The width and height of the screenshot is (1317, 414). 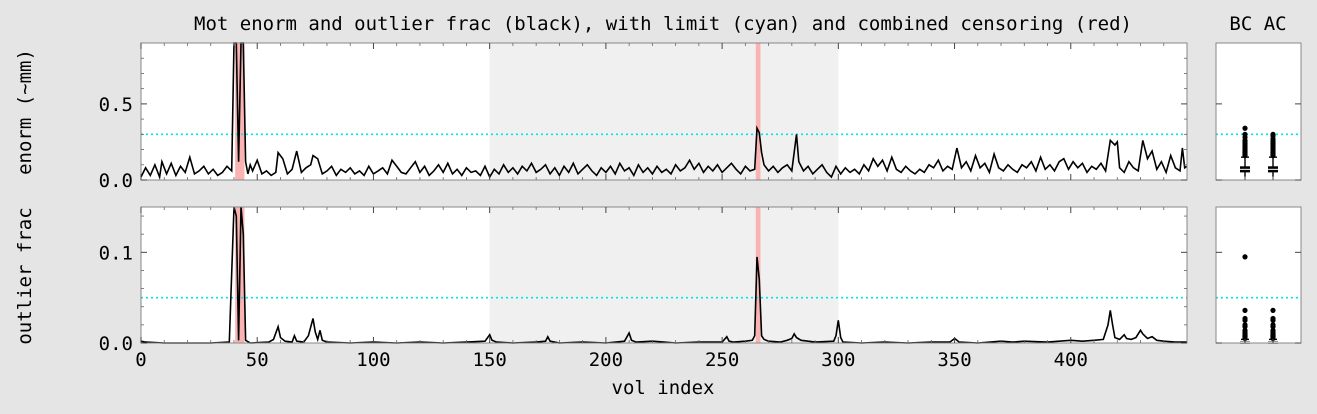 What do you see at coordinates (722, 360) in the screenshot?
I see `x-tick-label: 250` at bounding box center [722, 360].